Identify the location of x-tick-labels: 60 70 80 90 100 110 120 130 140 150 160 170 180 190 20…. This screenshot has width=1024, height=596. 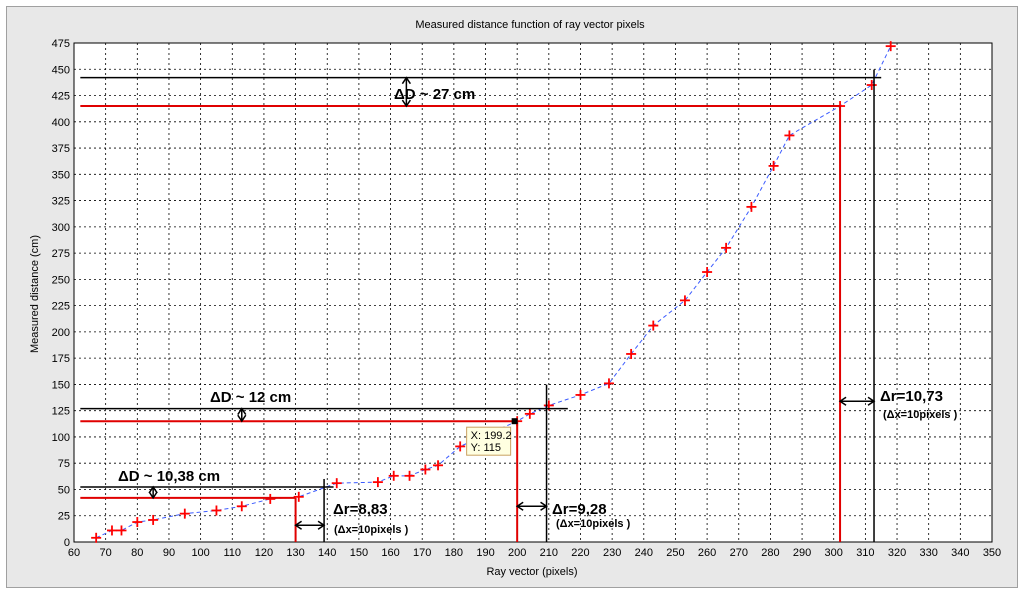
(534, 553).